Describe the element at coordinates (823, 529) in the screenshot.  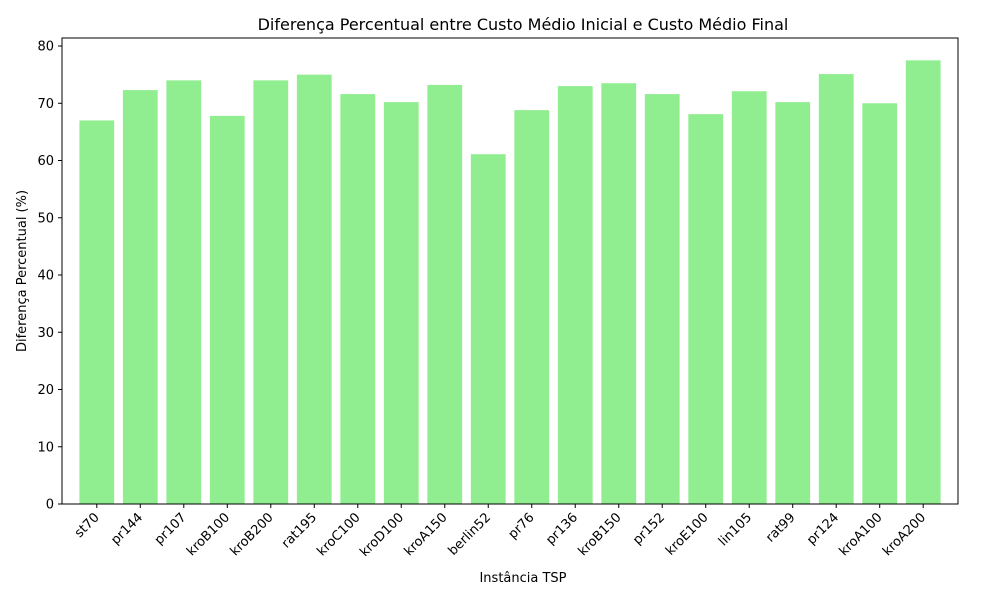
I see `x-tick-label: pr124` at that location.